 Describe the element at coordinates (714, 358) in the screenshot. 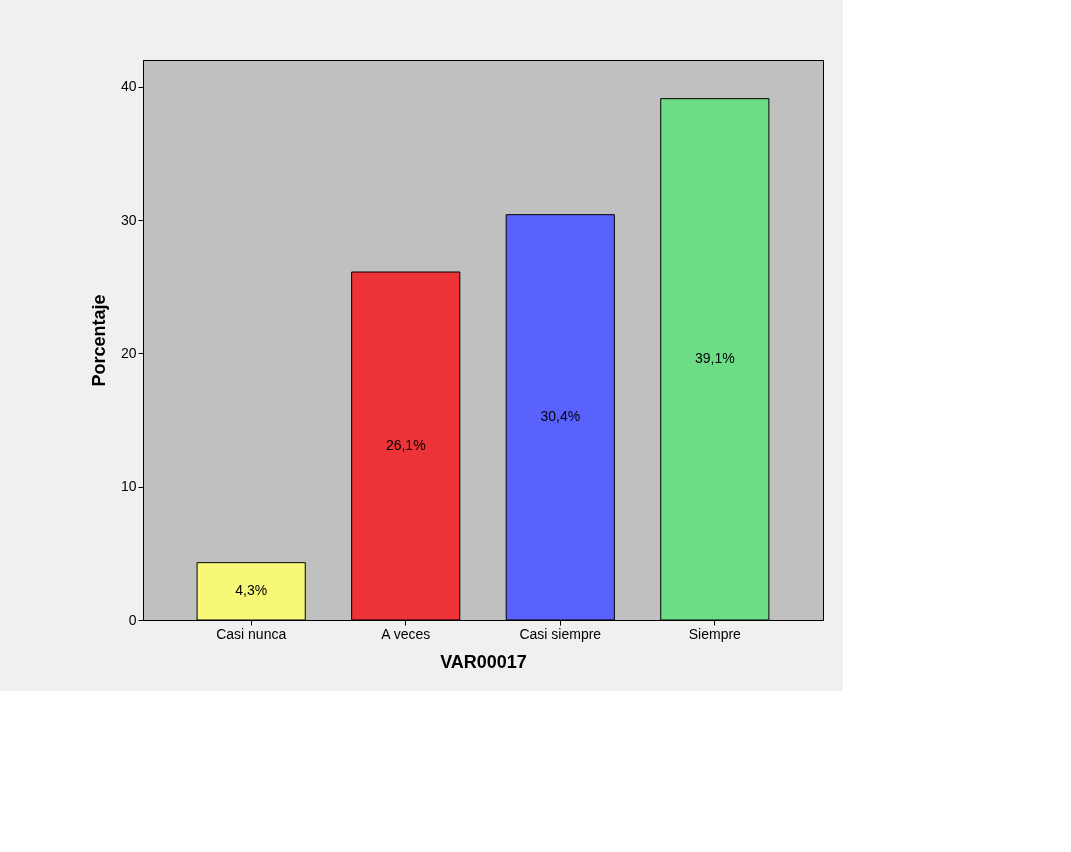

I see `data-label: 39,1%` at that location.